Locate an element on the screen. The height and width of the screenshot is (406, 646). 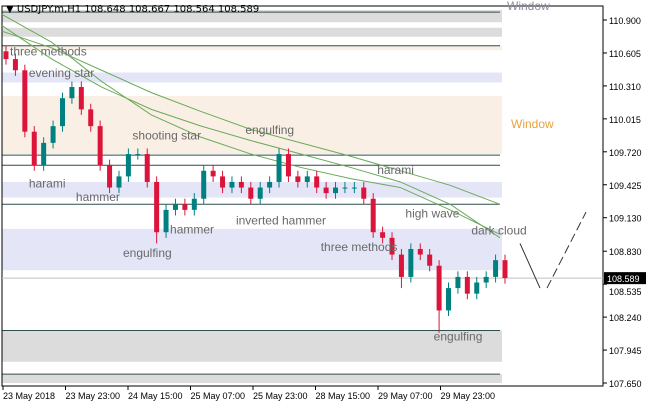
x-tick-label: 23 May 23:00 is located at coordinates (93, 396).